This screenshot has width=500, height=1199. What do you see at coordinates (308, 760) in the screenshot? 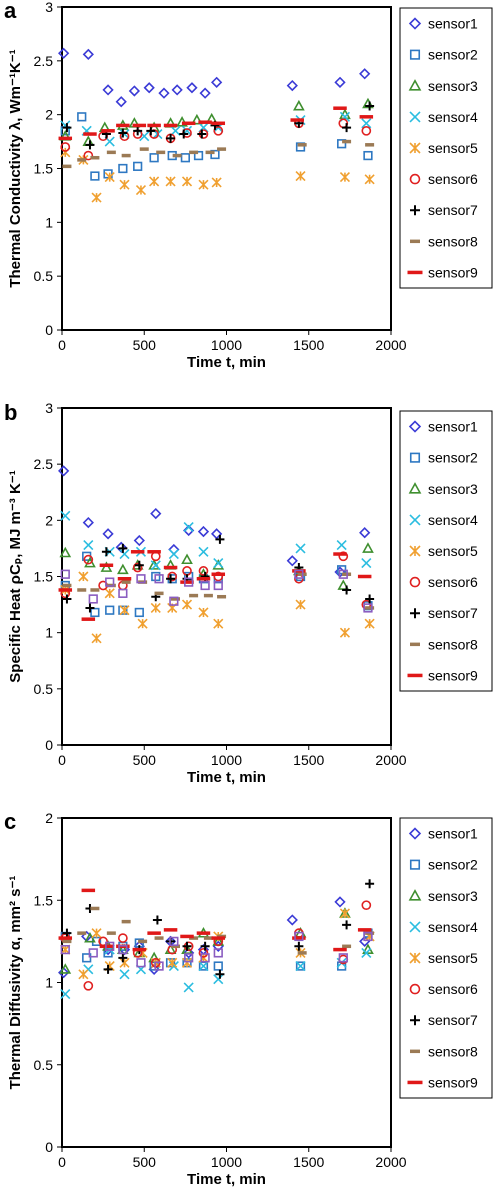
I see `x-tick-label: 1500` at bounding box center [308, 760].